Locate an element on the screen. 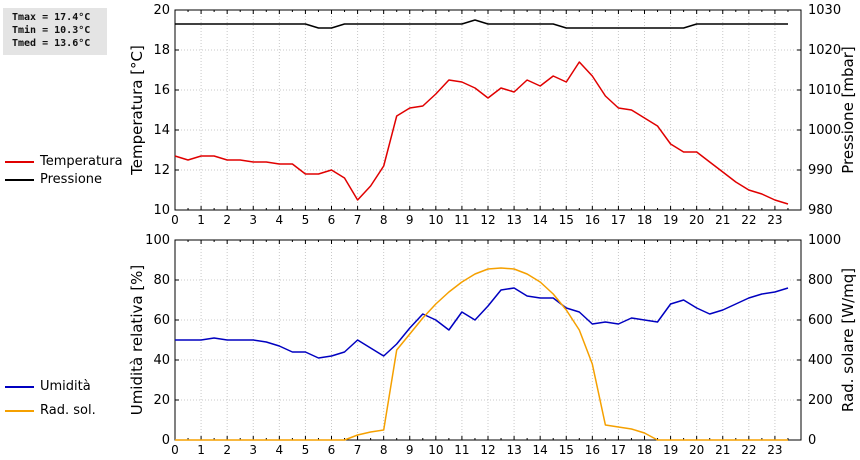  bottom-x-tick-label: 15 is located at coordinates (566, 450).